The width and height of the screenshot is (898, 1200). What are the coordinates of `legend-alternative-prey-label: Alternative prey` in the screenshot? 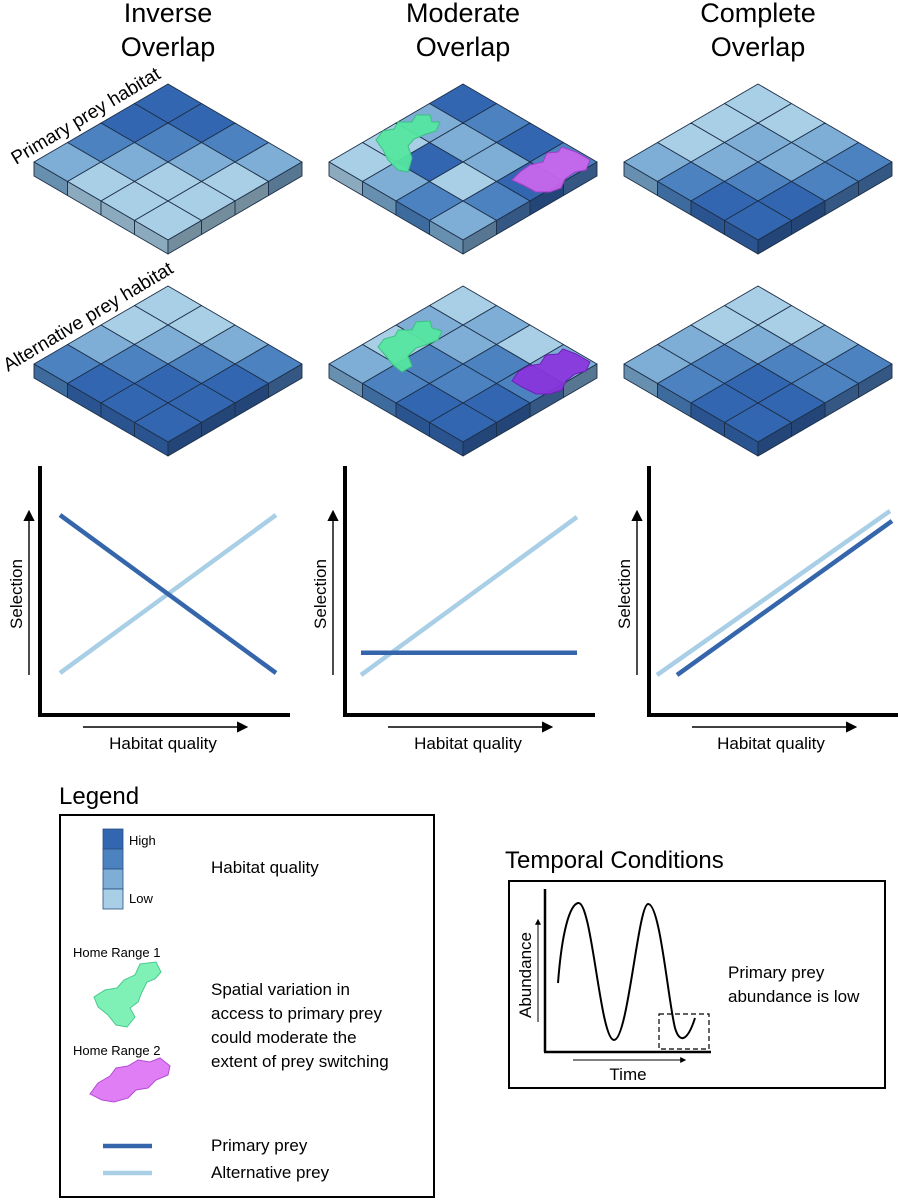 It's located at (270, 1172).